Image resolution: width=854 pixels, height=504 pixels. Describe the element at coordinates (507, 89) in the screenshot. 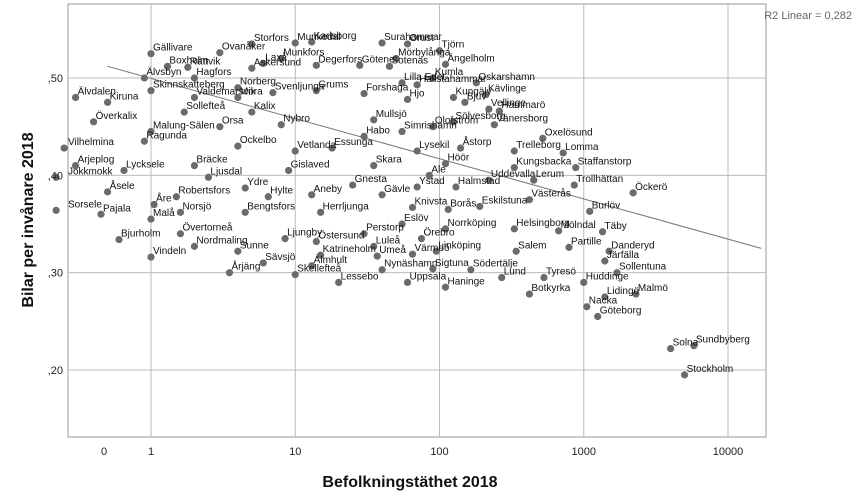

I see `point-label: Kävlinge` at that location.